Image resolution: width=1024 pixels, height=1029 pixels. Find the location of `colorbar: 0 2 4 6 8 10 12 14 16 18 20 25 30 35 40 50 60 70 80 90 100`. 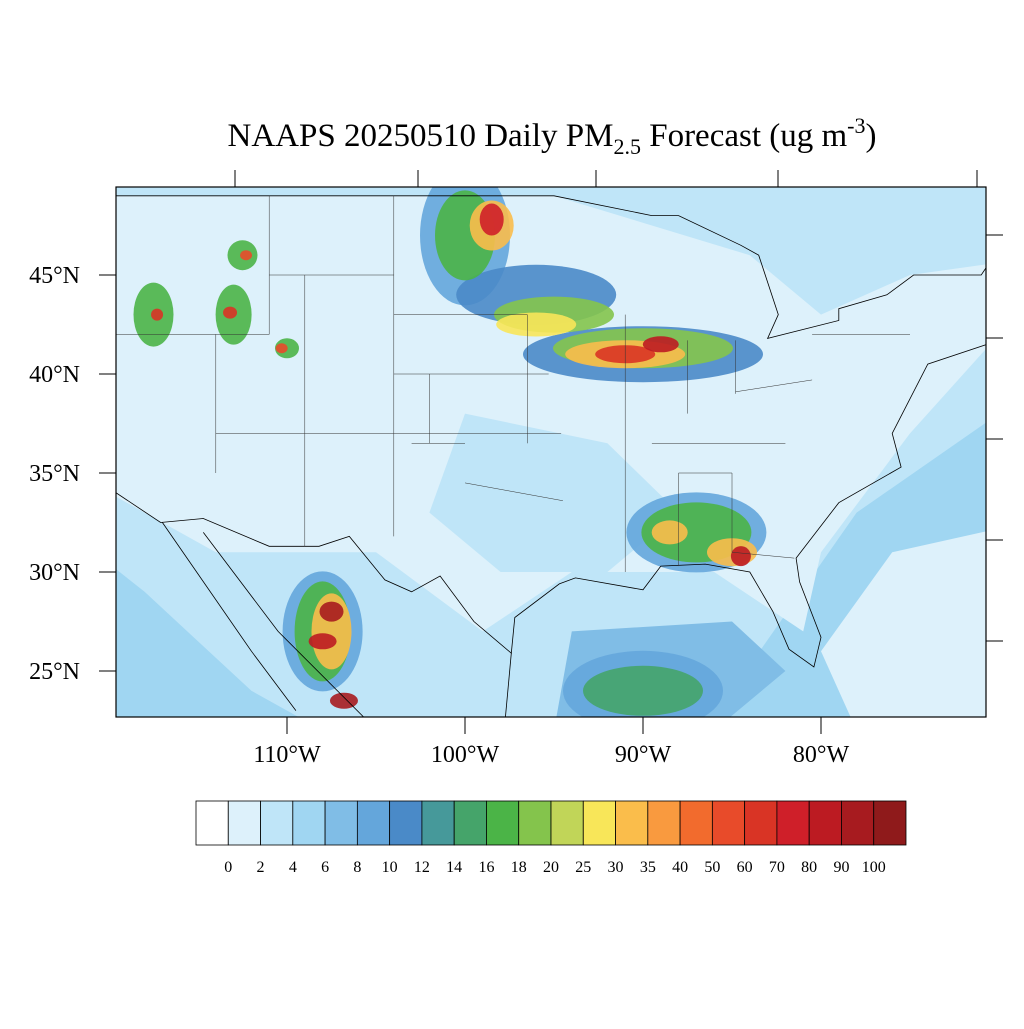

colorbar: 0 2 4 6 8 10 12 14 16 18 20 25 30 35 40 50 60 70 80 90 100 is located at coordinates (551, 838).